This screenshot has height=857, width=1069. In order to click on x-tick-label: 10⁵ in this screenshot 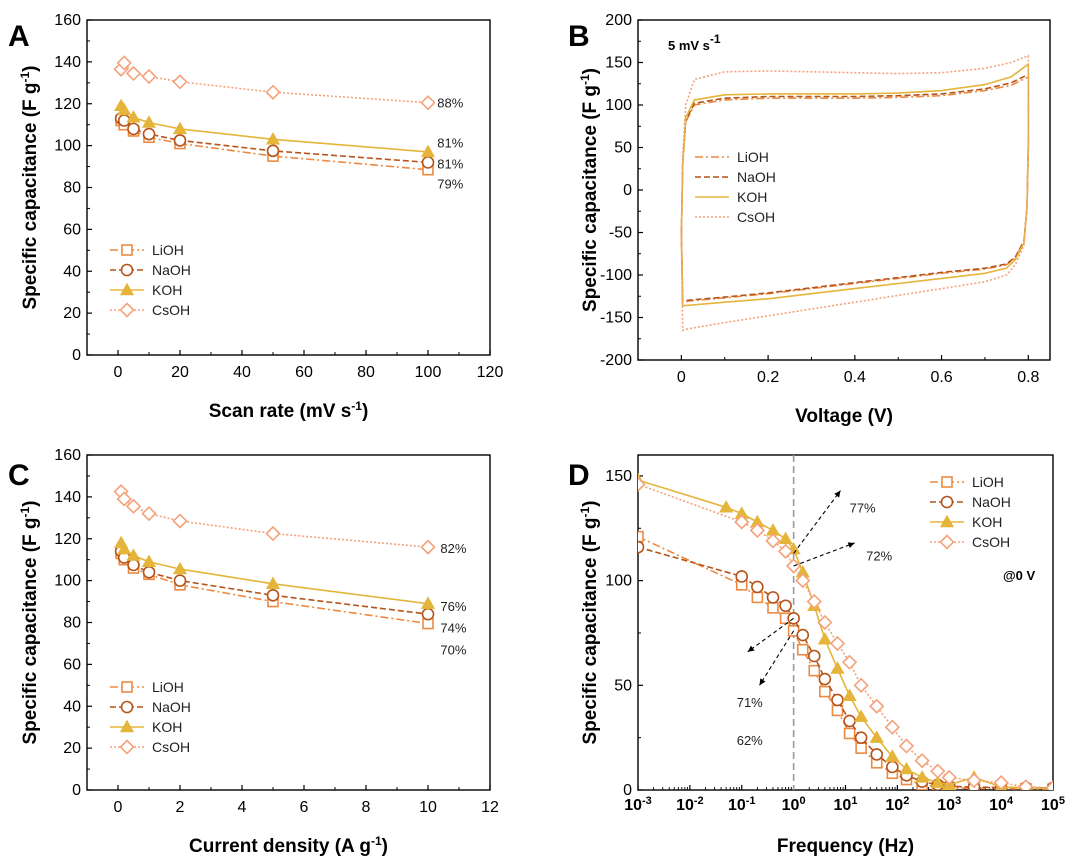, I will do `click(1053, 804)`.